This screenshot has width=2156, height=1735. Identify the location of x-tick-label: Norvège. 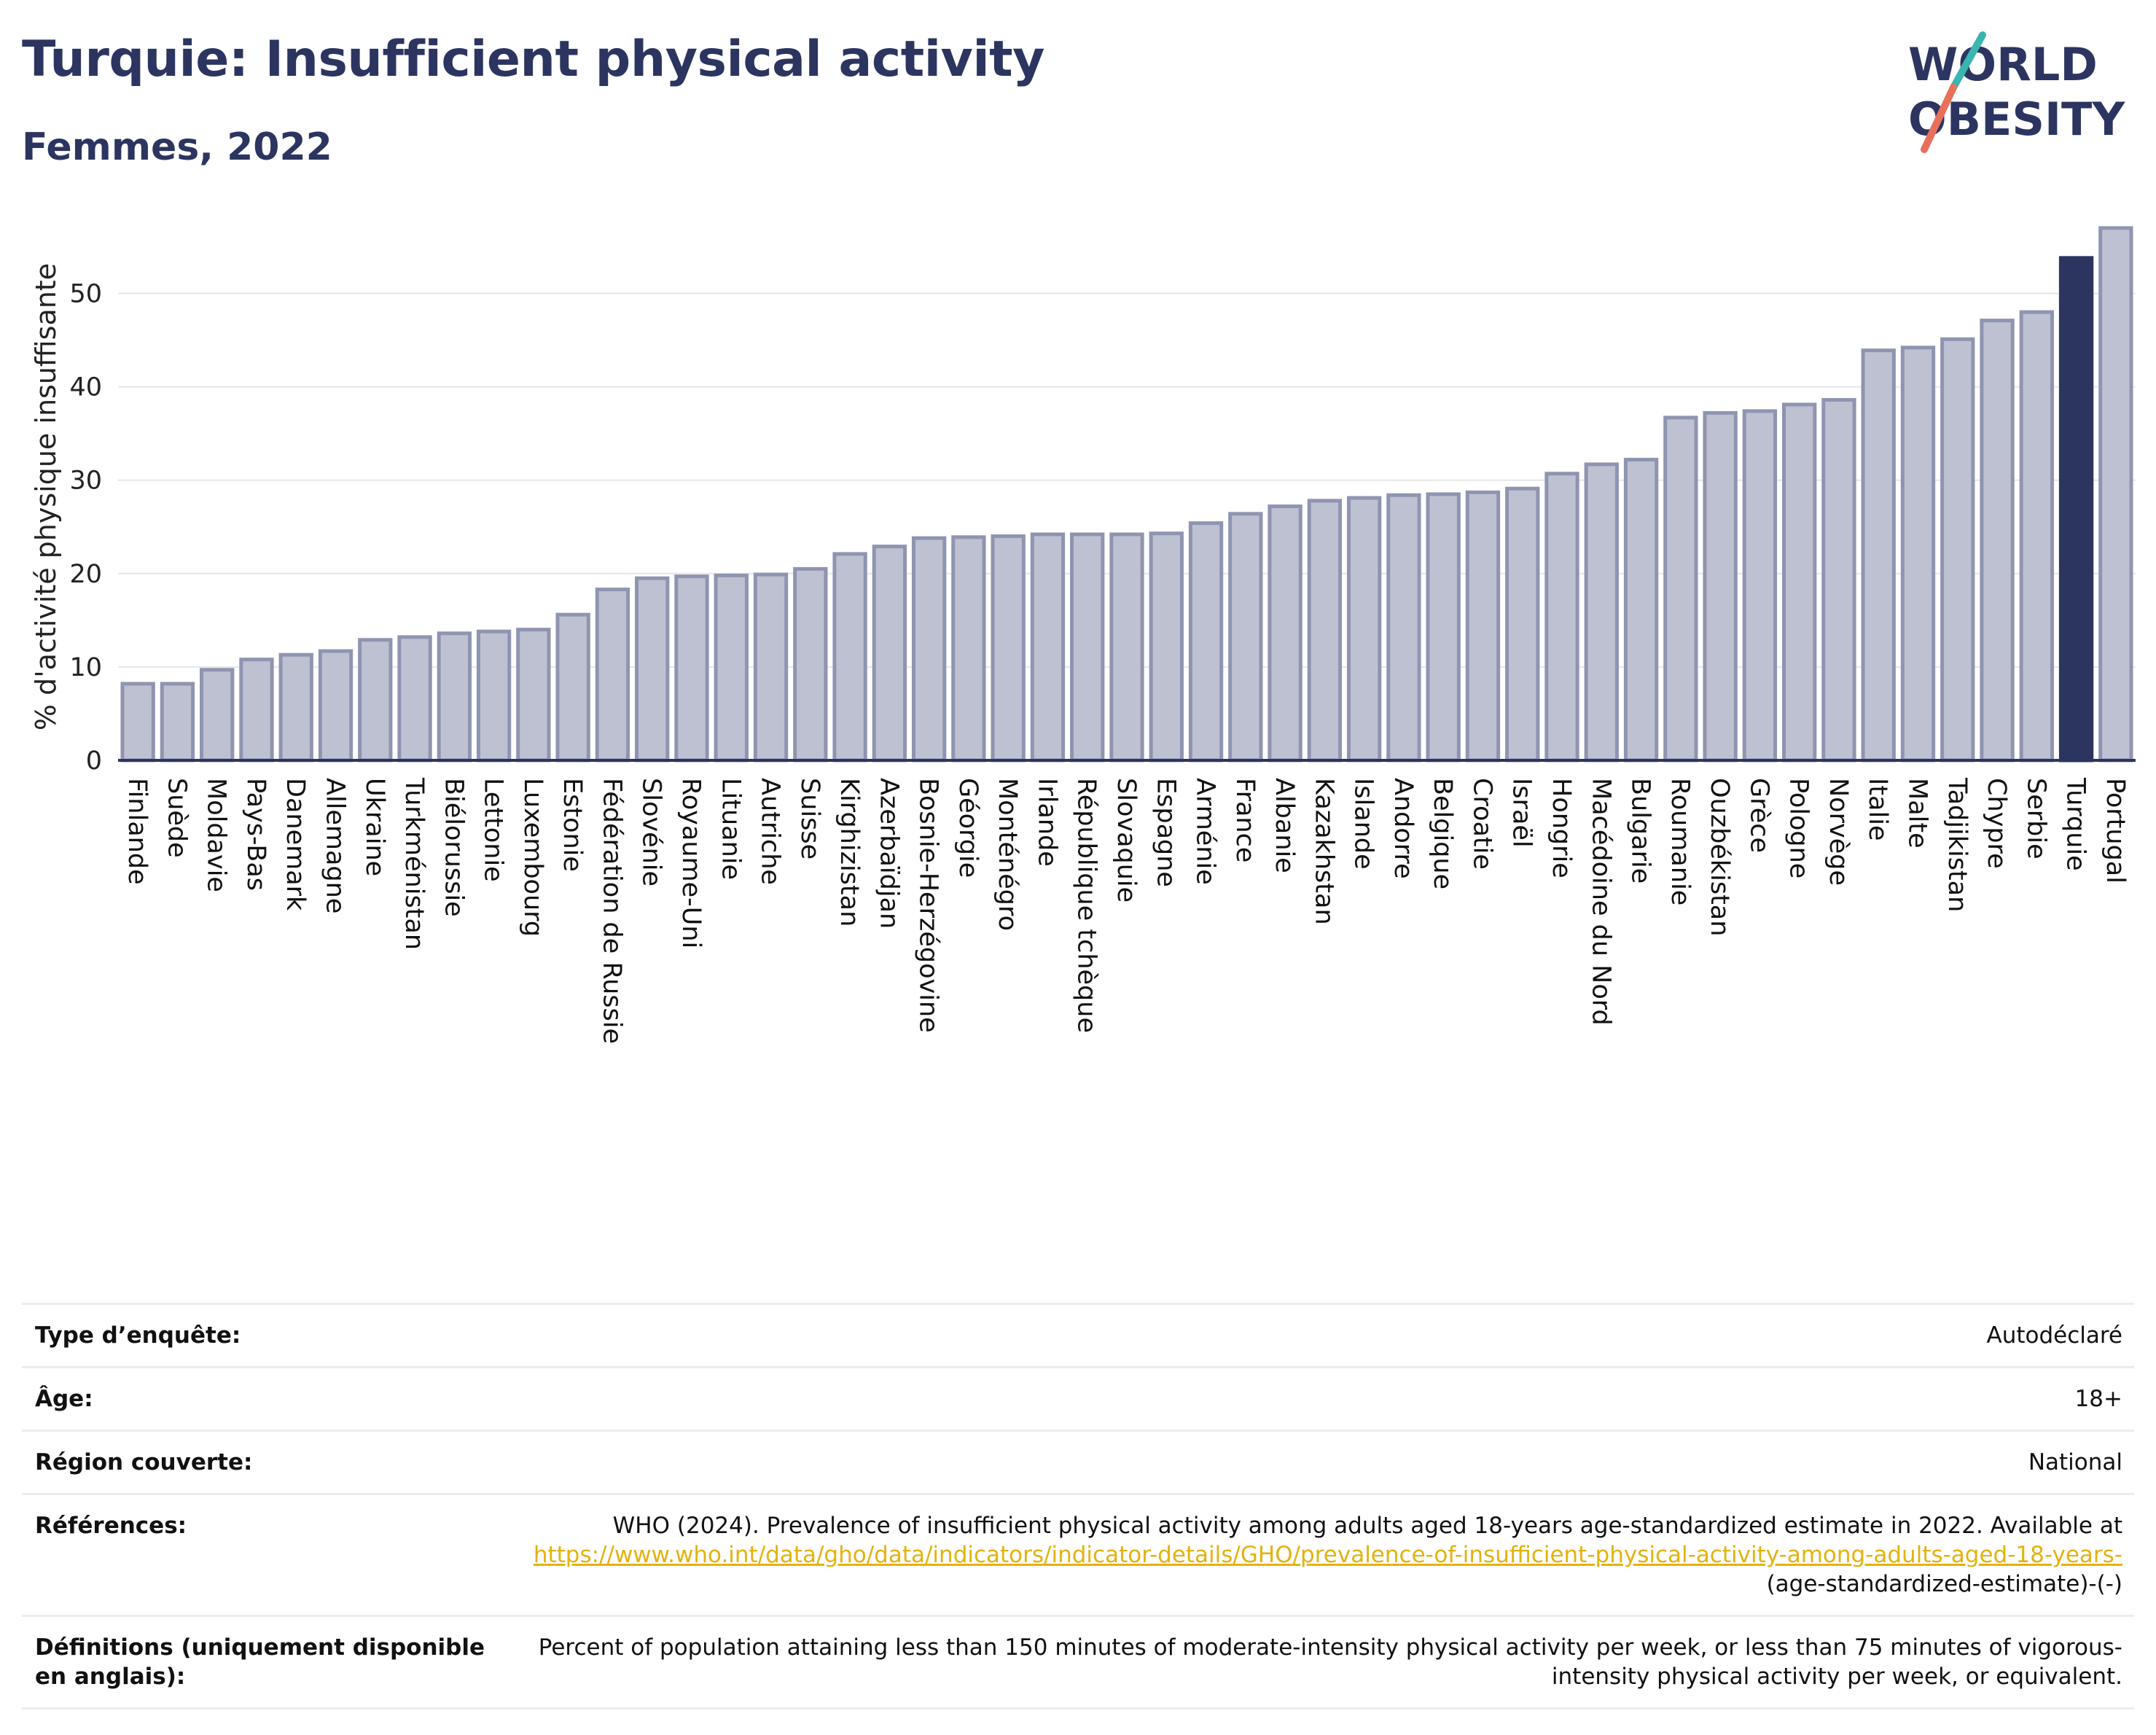
(1838, 832).